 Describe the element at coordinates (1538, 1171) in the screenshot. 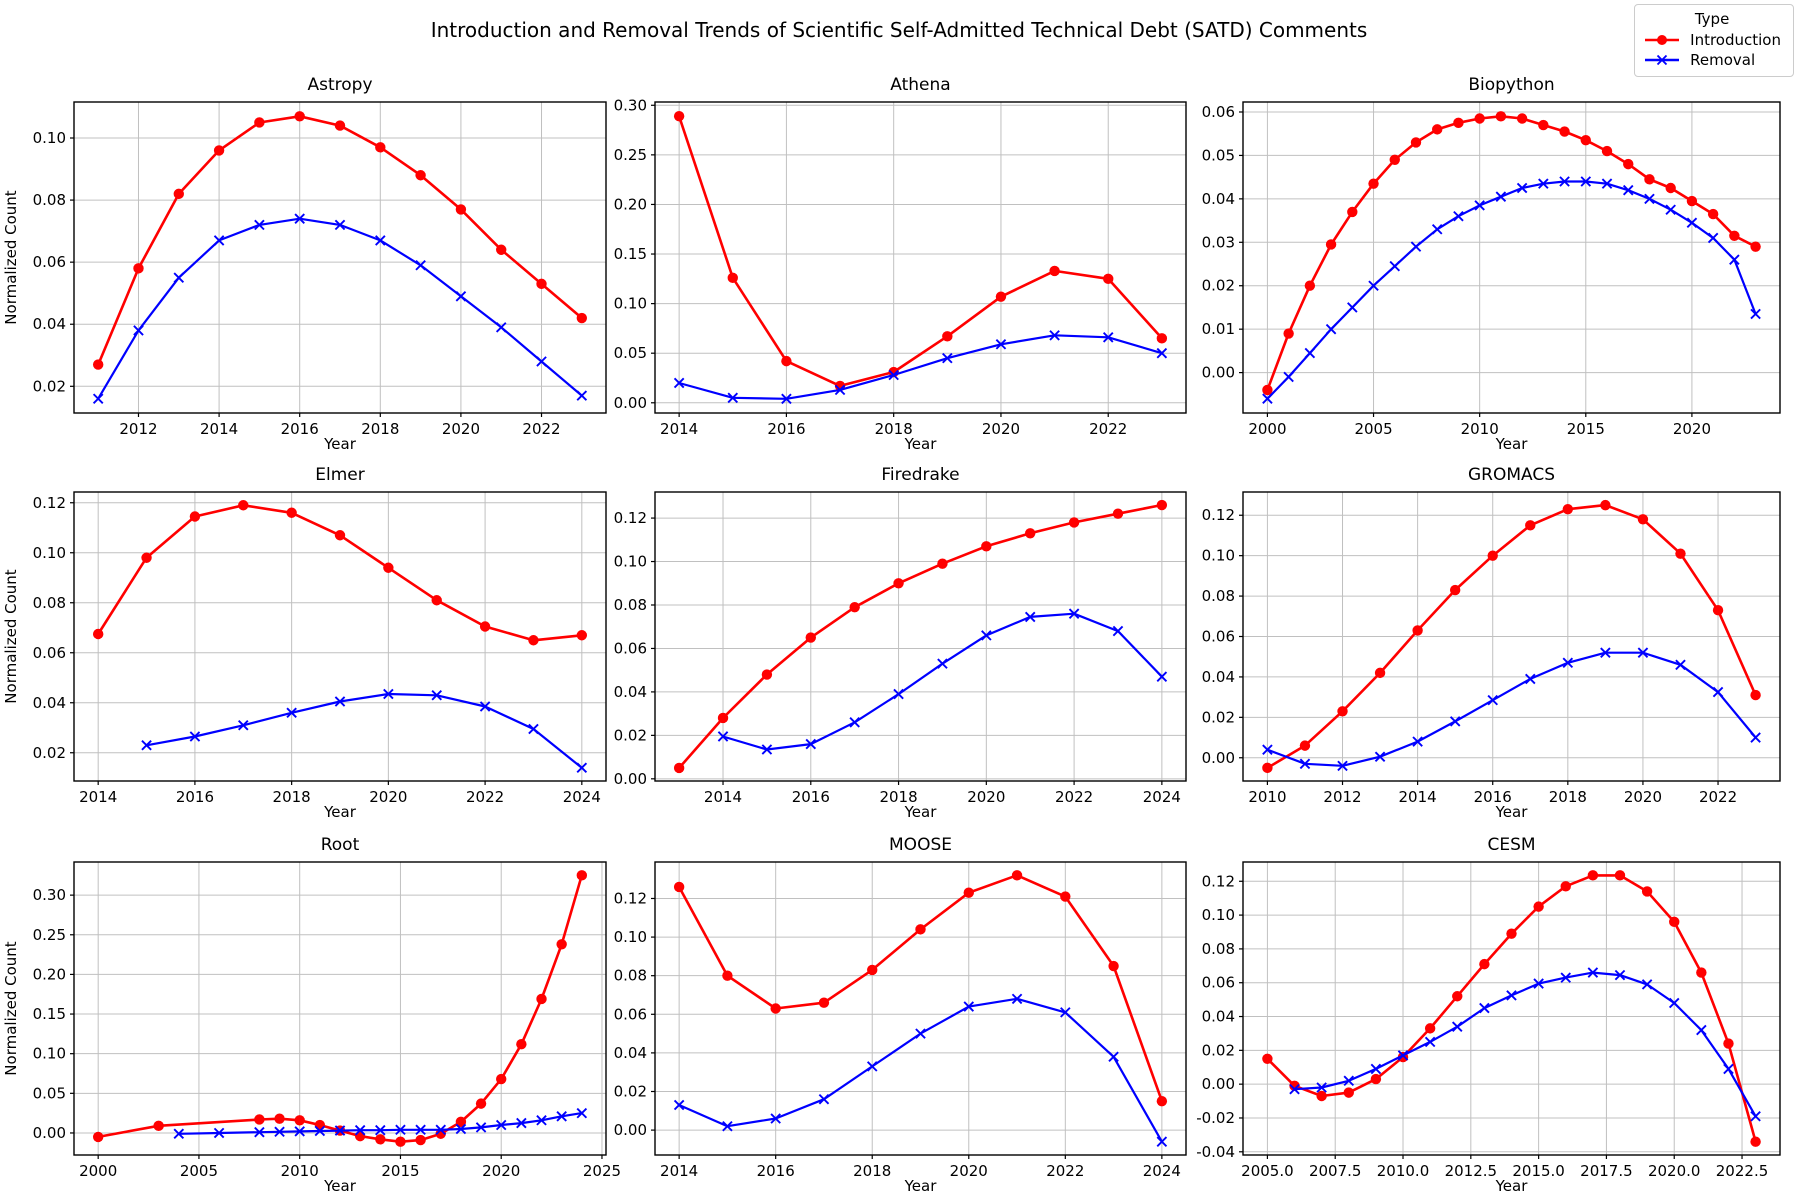

I see `x-tick-label: 2015.0` at that location.